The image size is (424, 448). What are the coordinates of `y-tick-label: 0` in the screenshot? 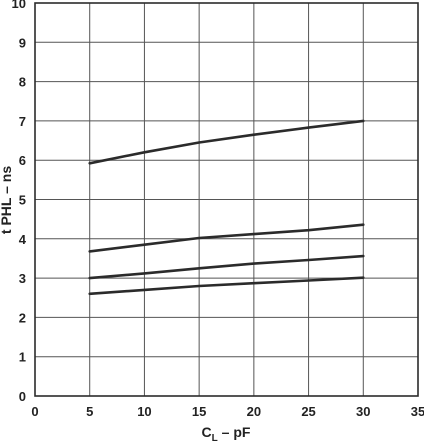 It's located at (22, 396).